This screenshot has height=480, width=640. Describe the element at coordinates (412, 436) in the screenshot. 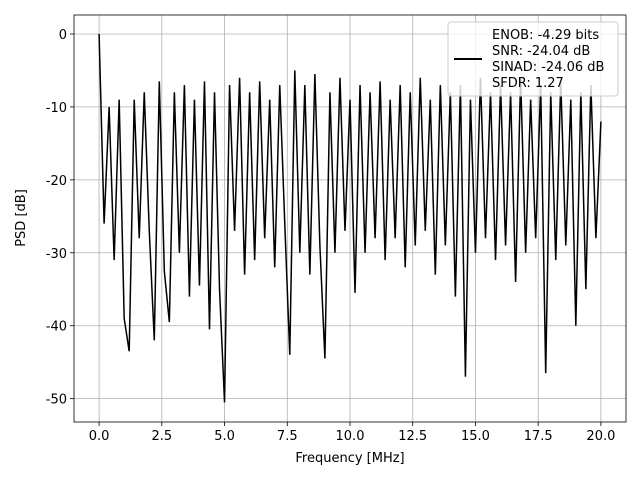

I see `x-tick-label: 12.5` at that location.